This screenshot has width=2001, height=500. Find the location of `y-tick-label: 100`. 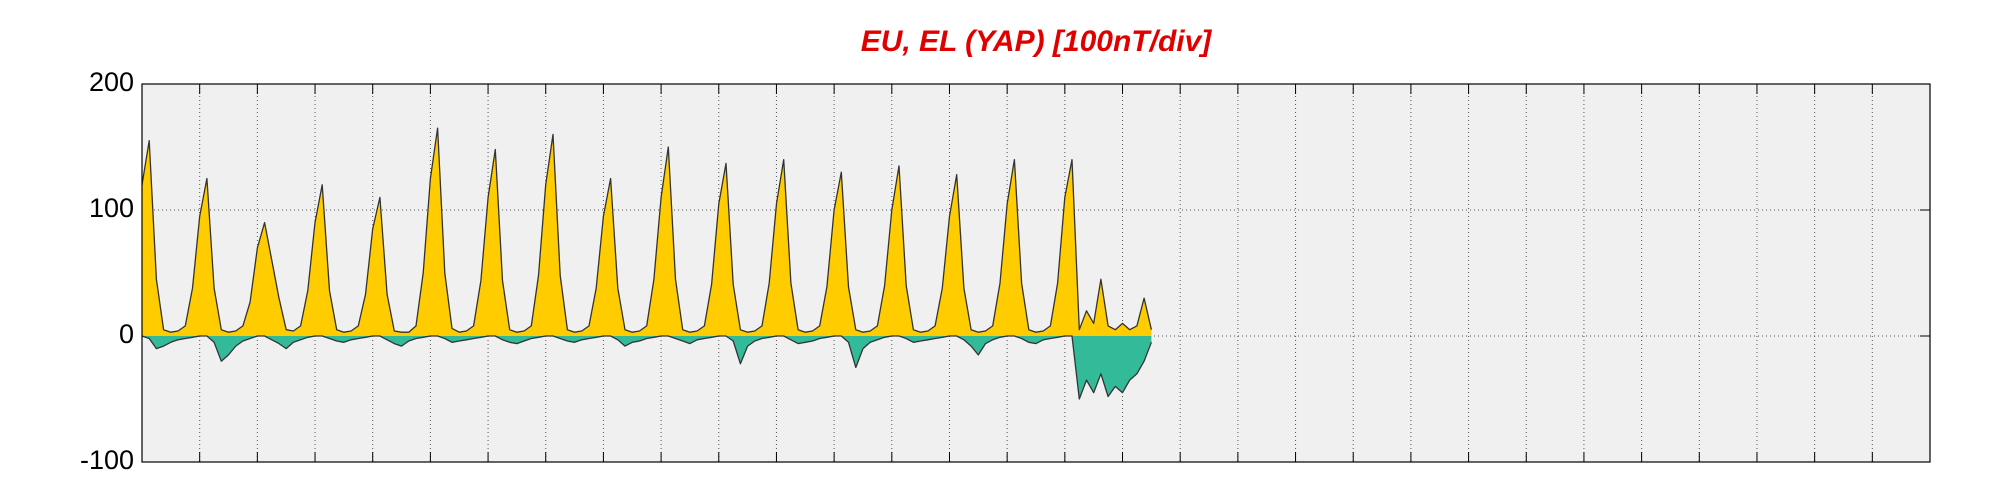

y-tick-label: 100 is located at coordinates (111, 208).